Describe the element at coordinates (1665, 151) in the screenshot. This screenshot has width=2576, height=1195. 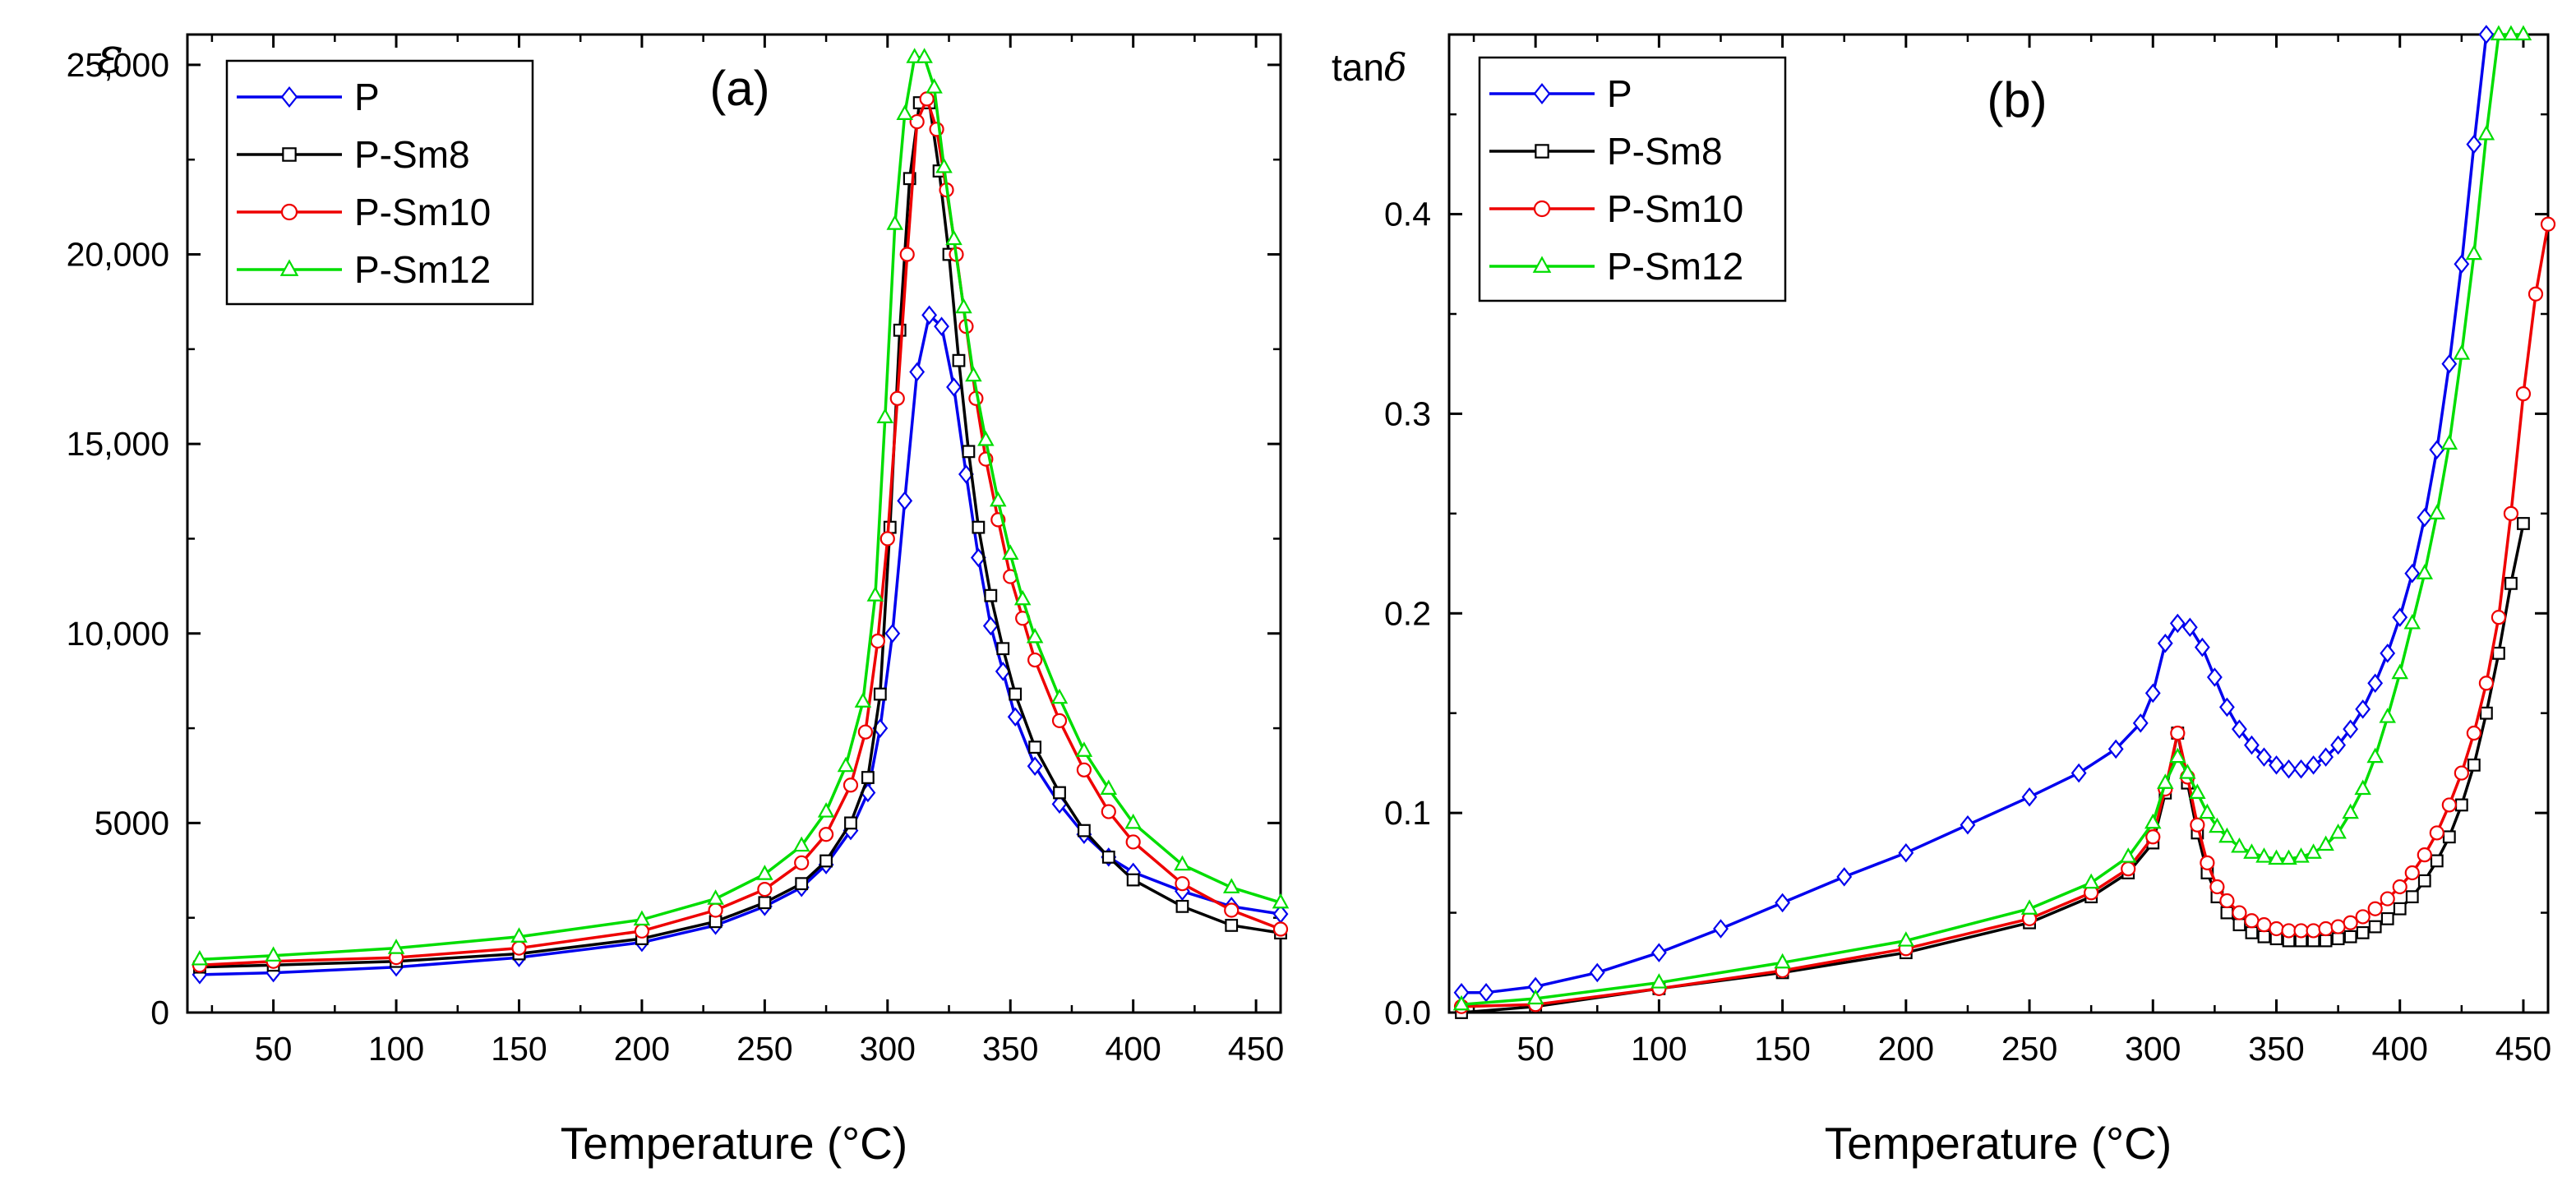
I see `legend-label: P-Sm8` at that location.